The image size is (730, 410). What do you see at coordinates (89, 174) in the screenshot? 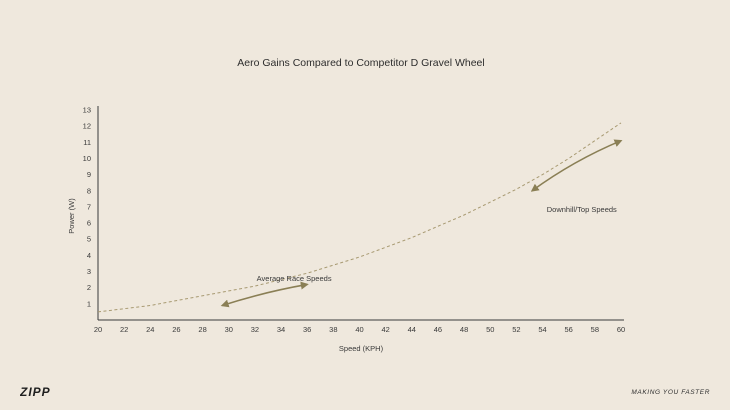
I see `y-tick-label: 9` at bounding box center [89, 174].